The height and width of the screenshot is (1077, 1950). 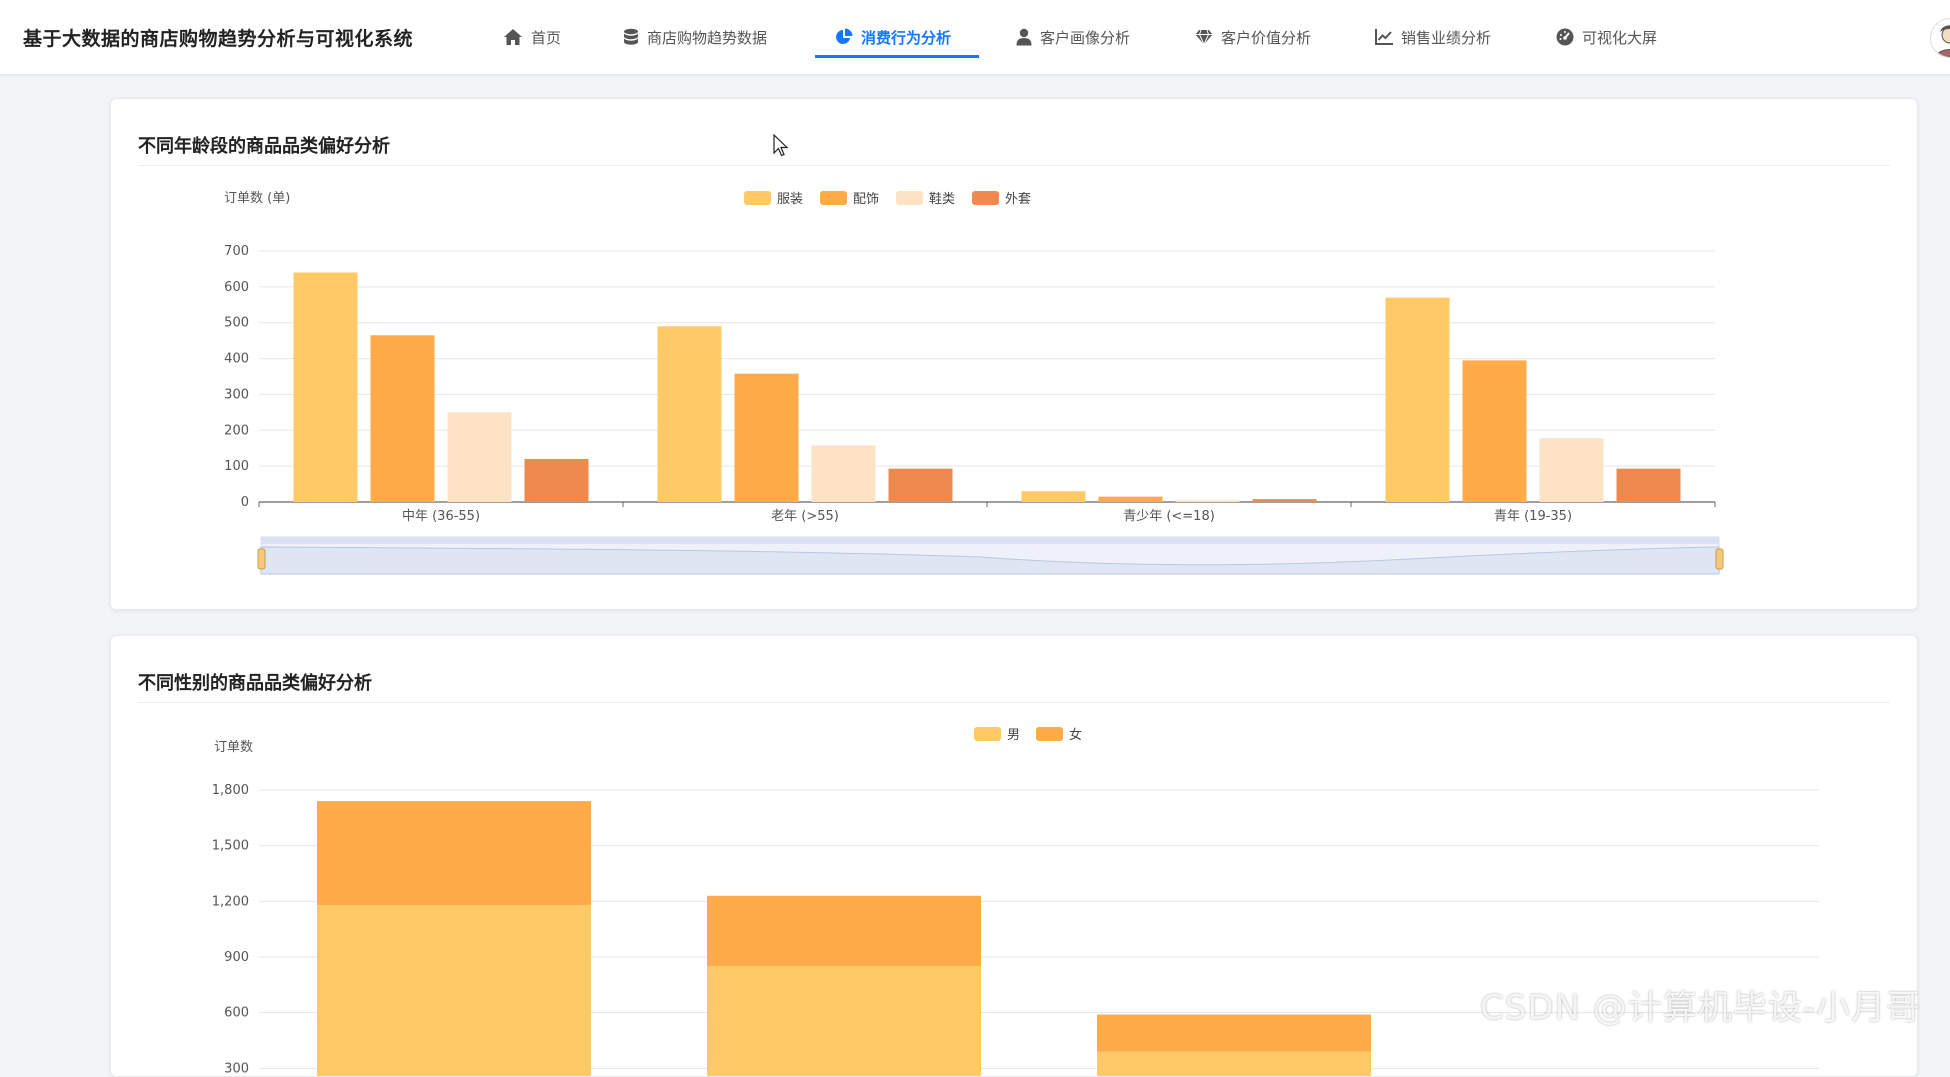 What do you see at coordinates (990, 540) in the screenshot?
I see `datazoom-top-bar` at bounding box center [990, 540].